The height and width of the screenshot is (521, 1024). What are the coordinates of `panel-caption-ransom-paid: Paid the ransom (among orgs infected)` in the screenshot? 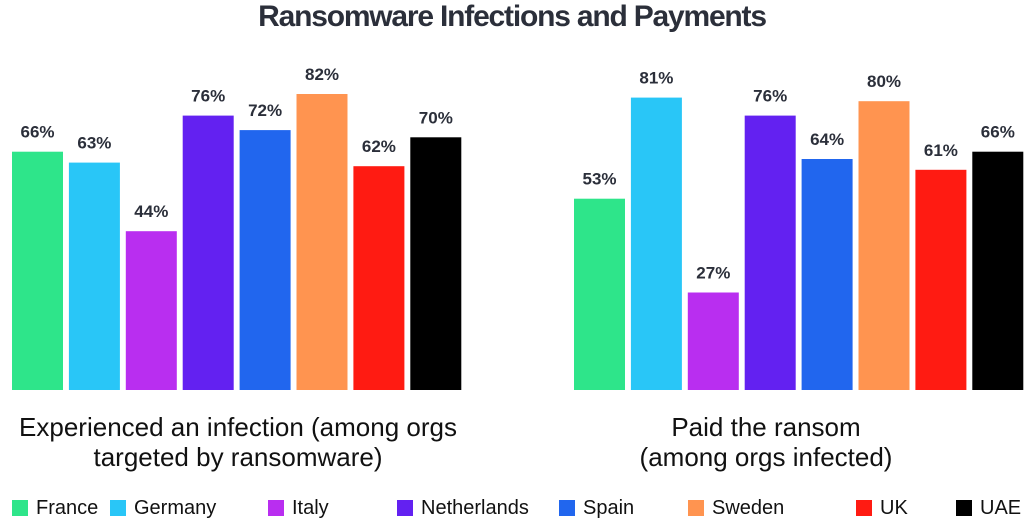 It's located at (766, 442).